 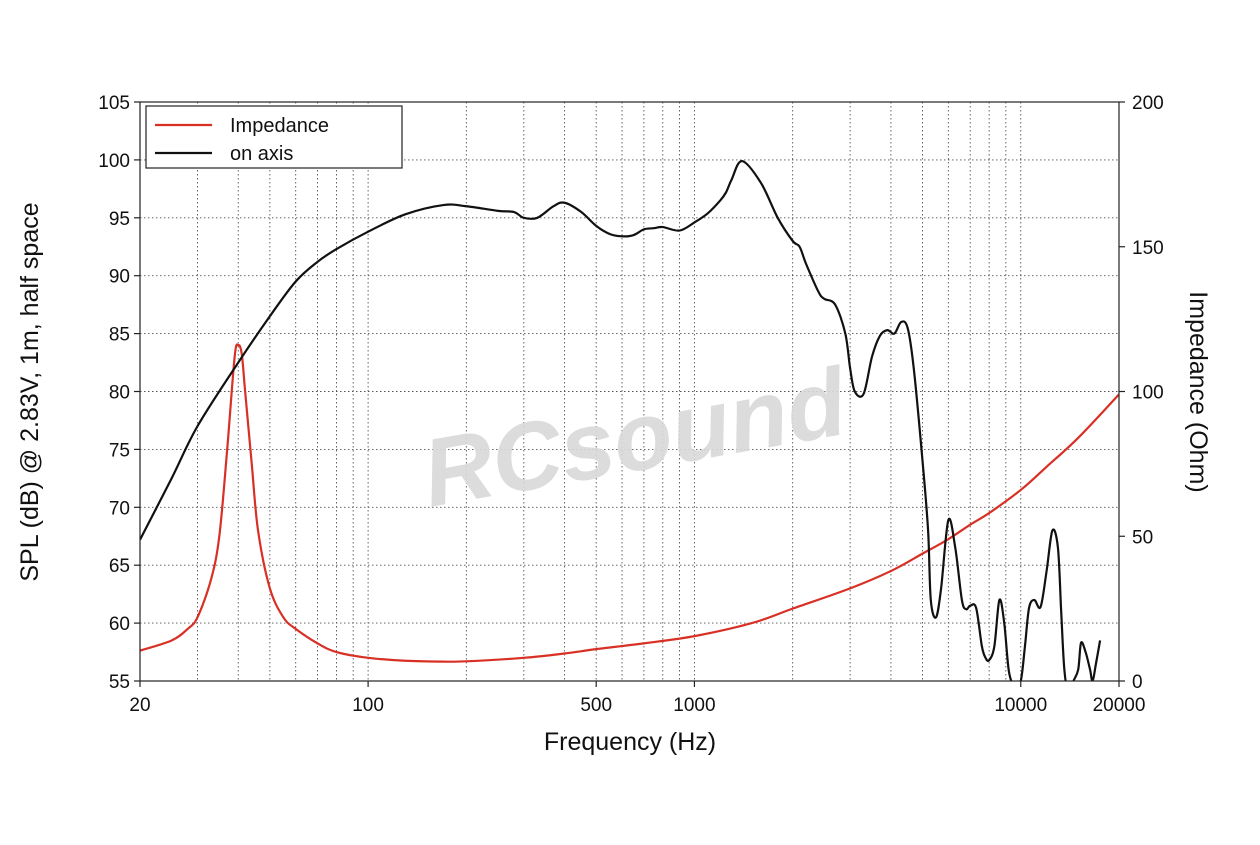 I want to click on y-tick-label: 70, so click(x=119, y=508).